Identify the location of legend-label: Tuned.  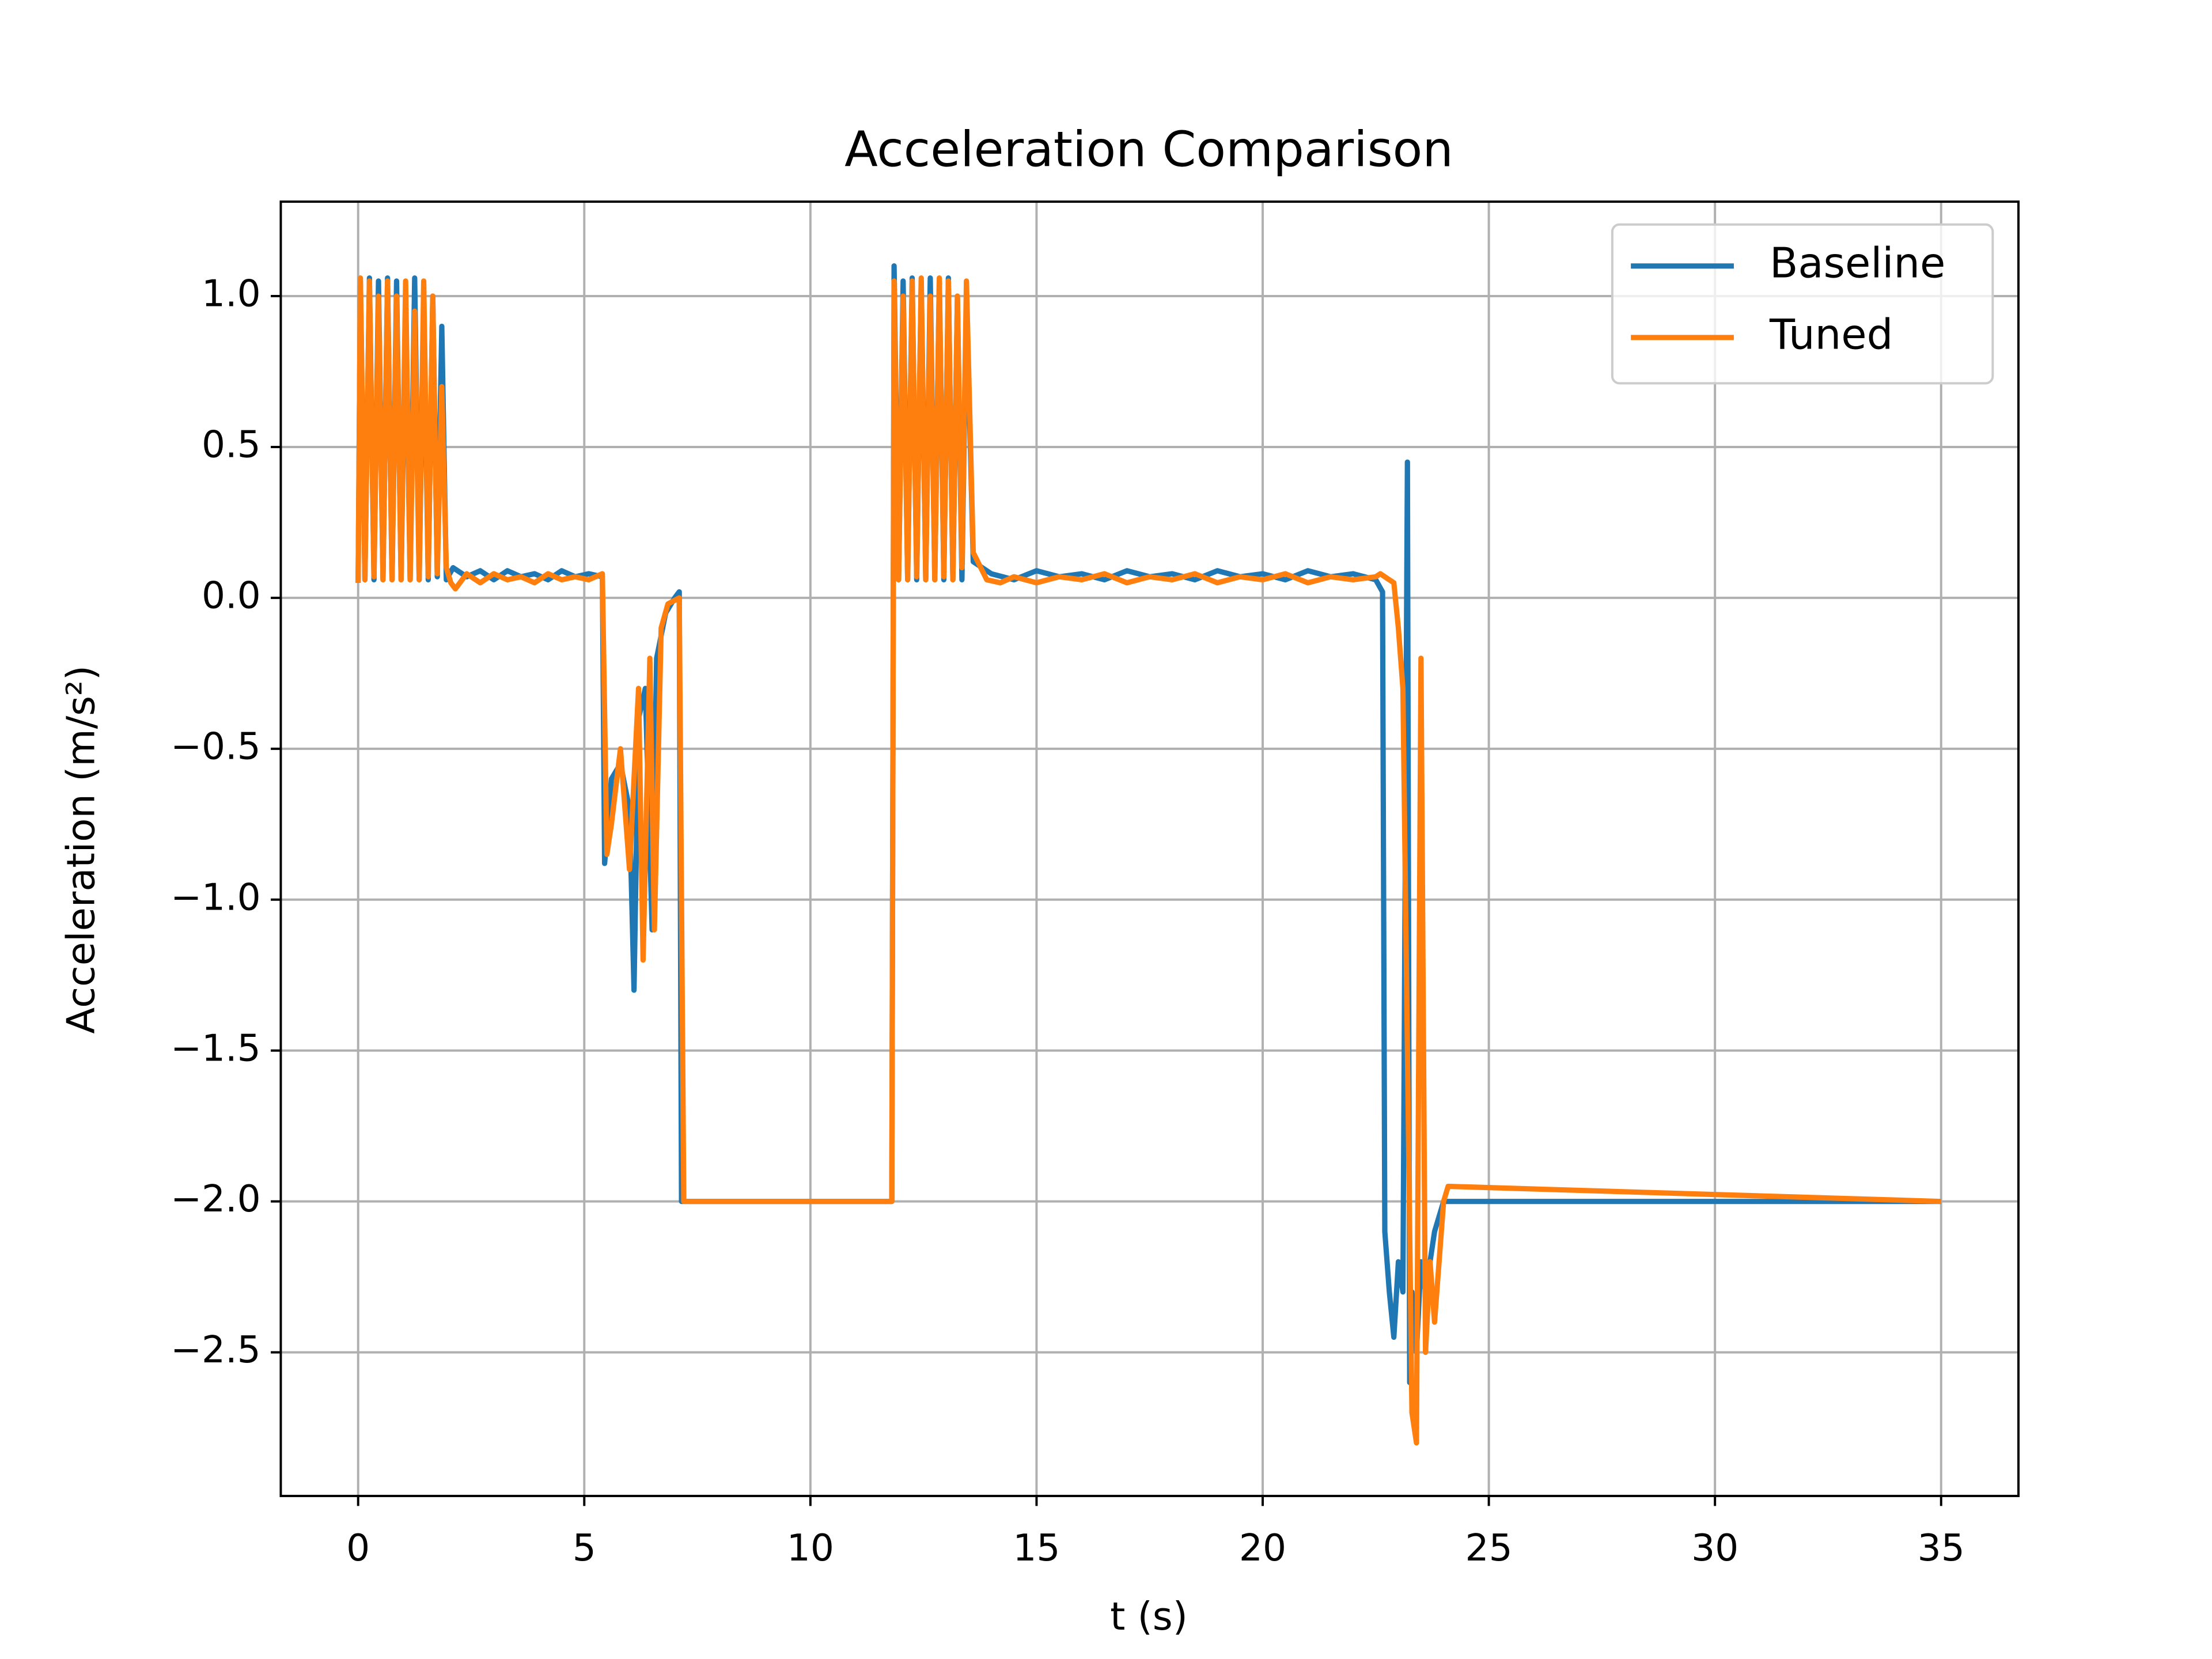
(1831, 334).